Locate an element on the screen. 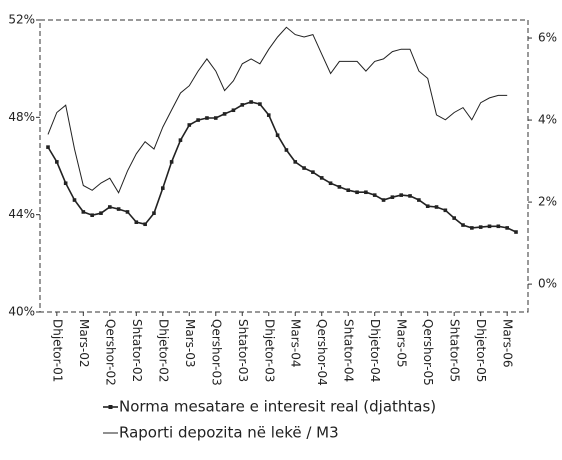  y2-tick-label: 4% is located at coordinates (547, 120).